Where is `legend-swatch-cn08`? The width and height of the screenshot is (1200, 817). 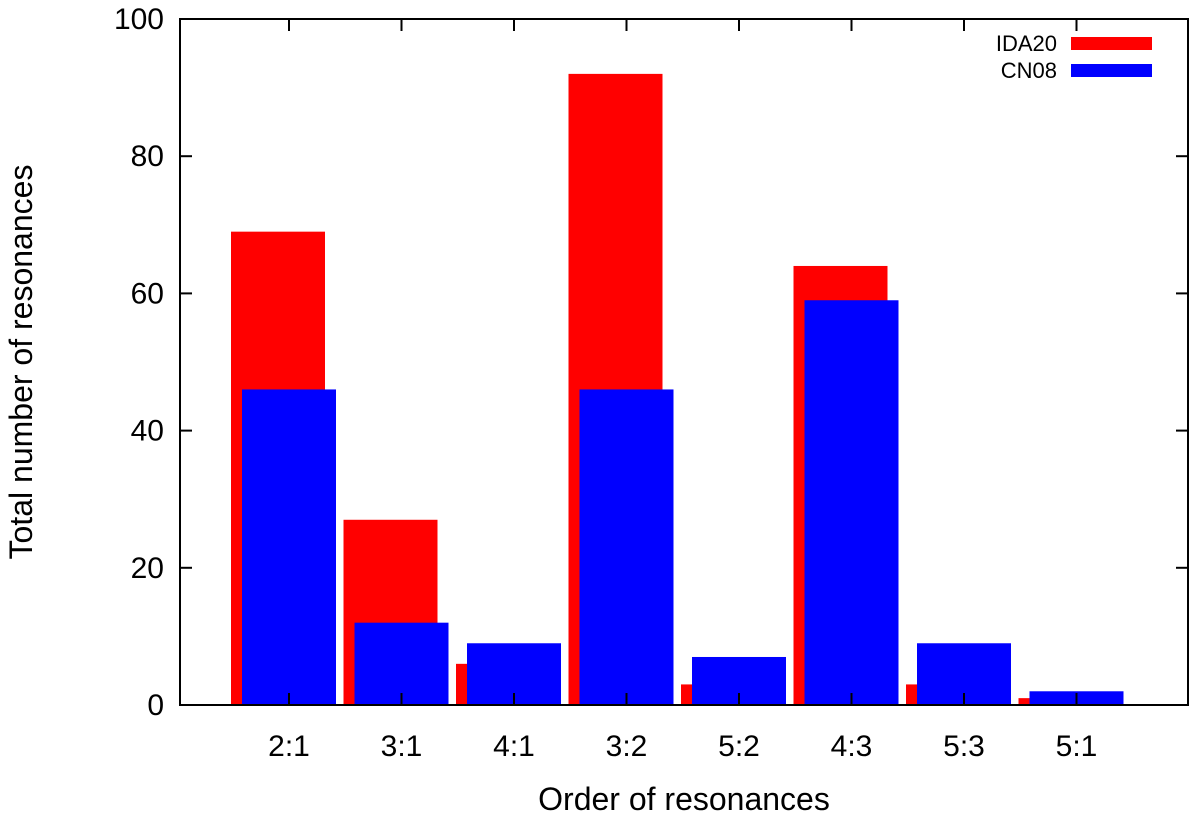
legend-swatch-cn08 is located at coordinates (1111, 70).